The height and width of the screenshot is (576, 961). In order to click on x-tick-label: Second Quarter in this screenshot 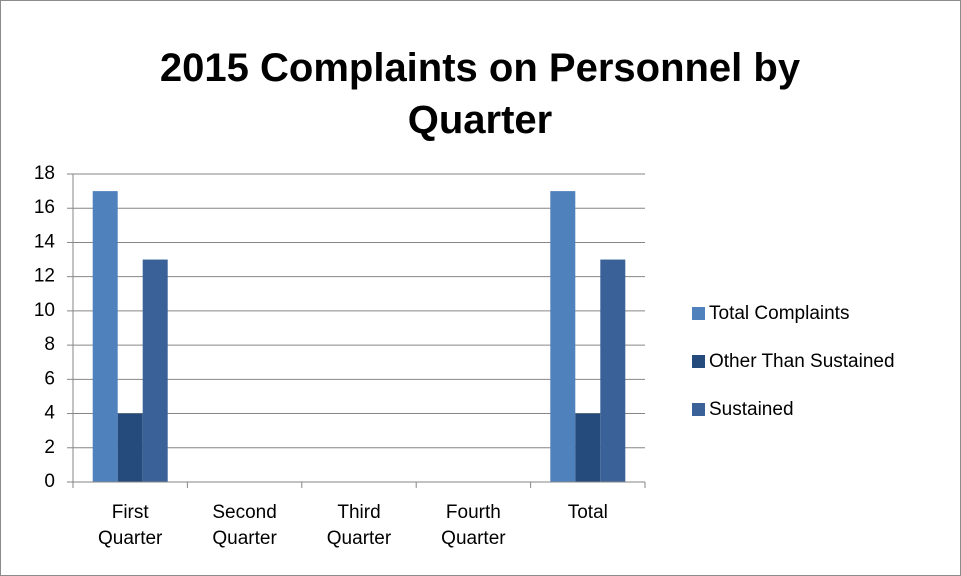, I will do `click(244, 525)`.